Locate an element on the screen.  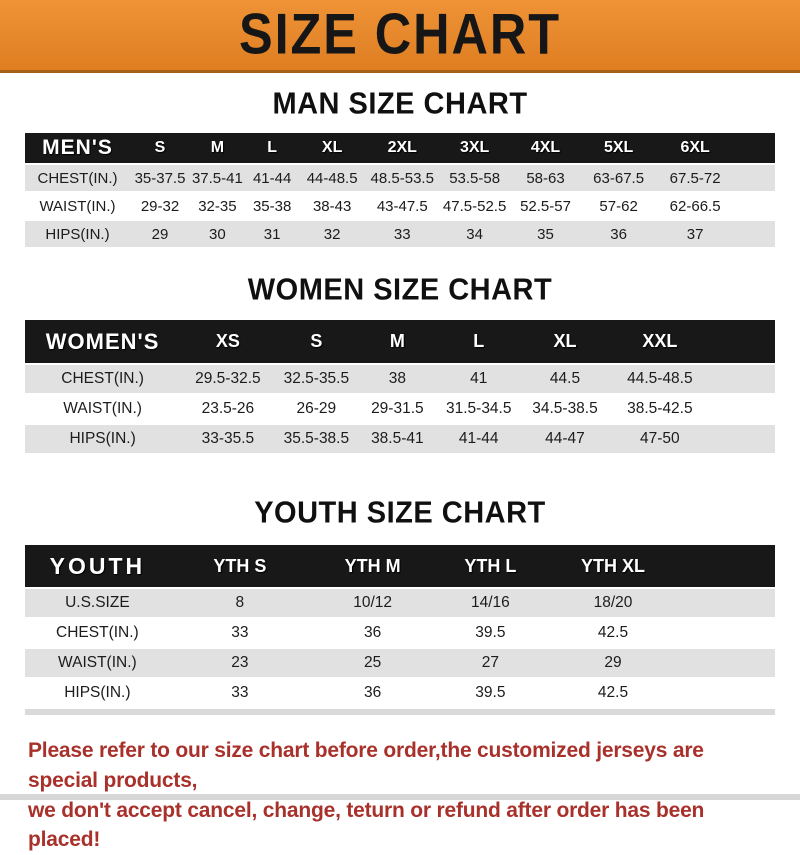
row-label: CHEST(IN.) is located at coordinates (77, 178).